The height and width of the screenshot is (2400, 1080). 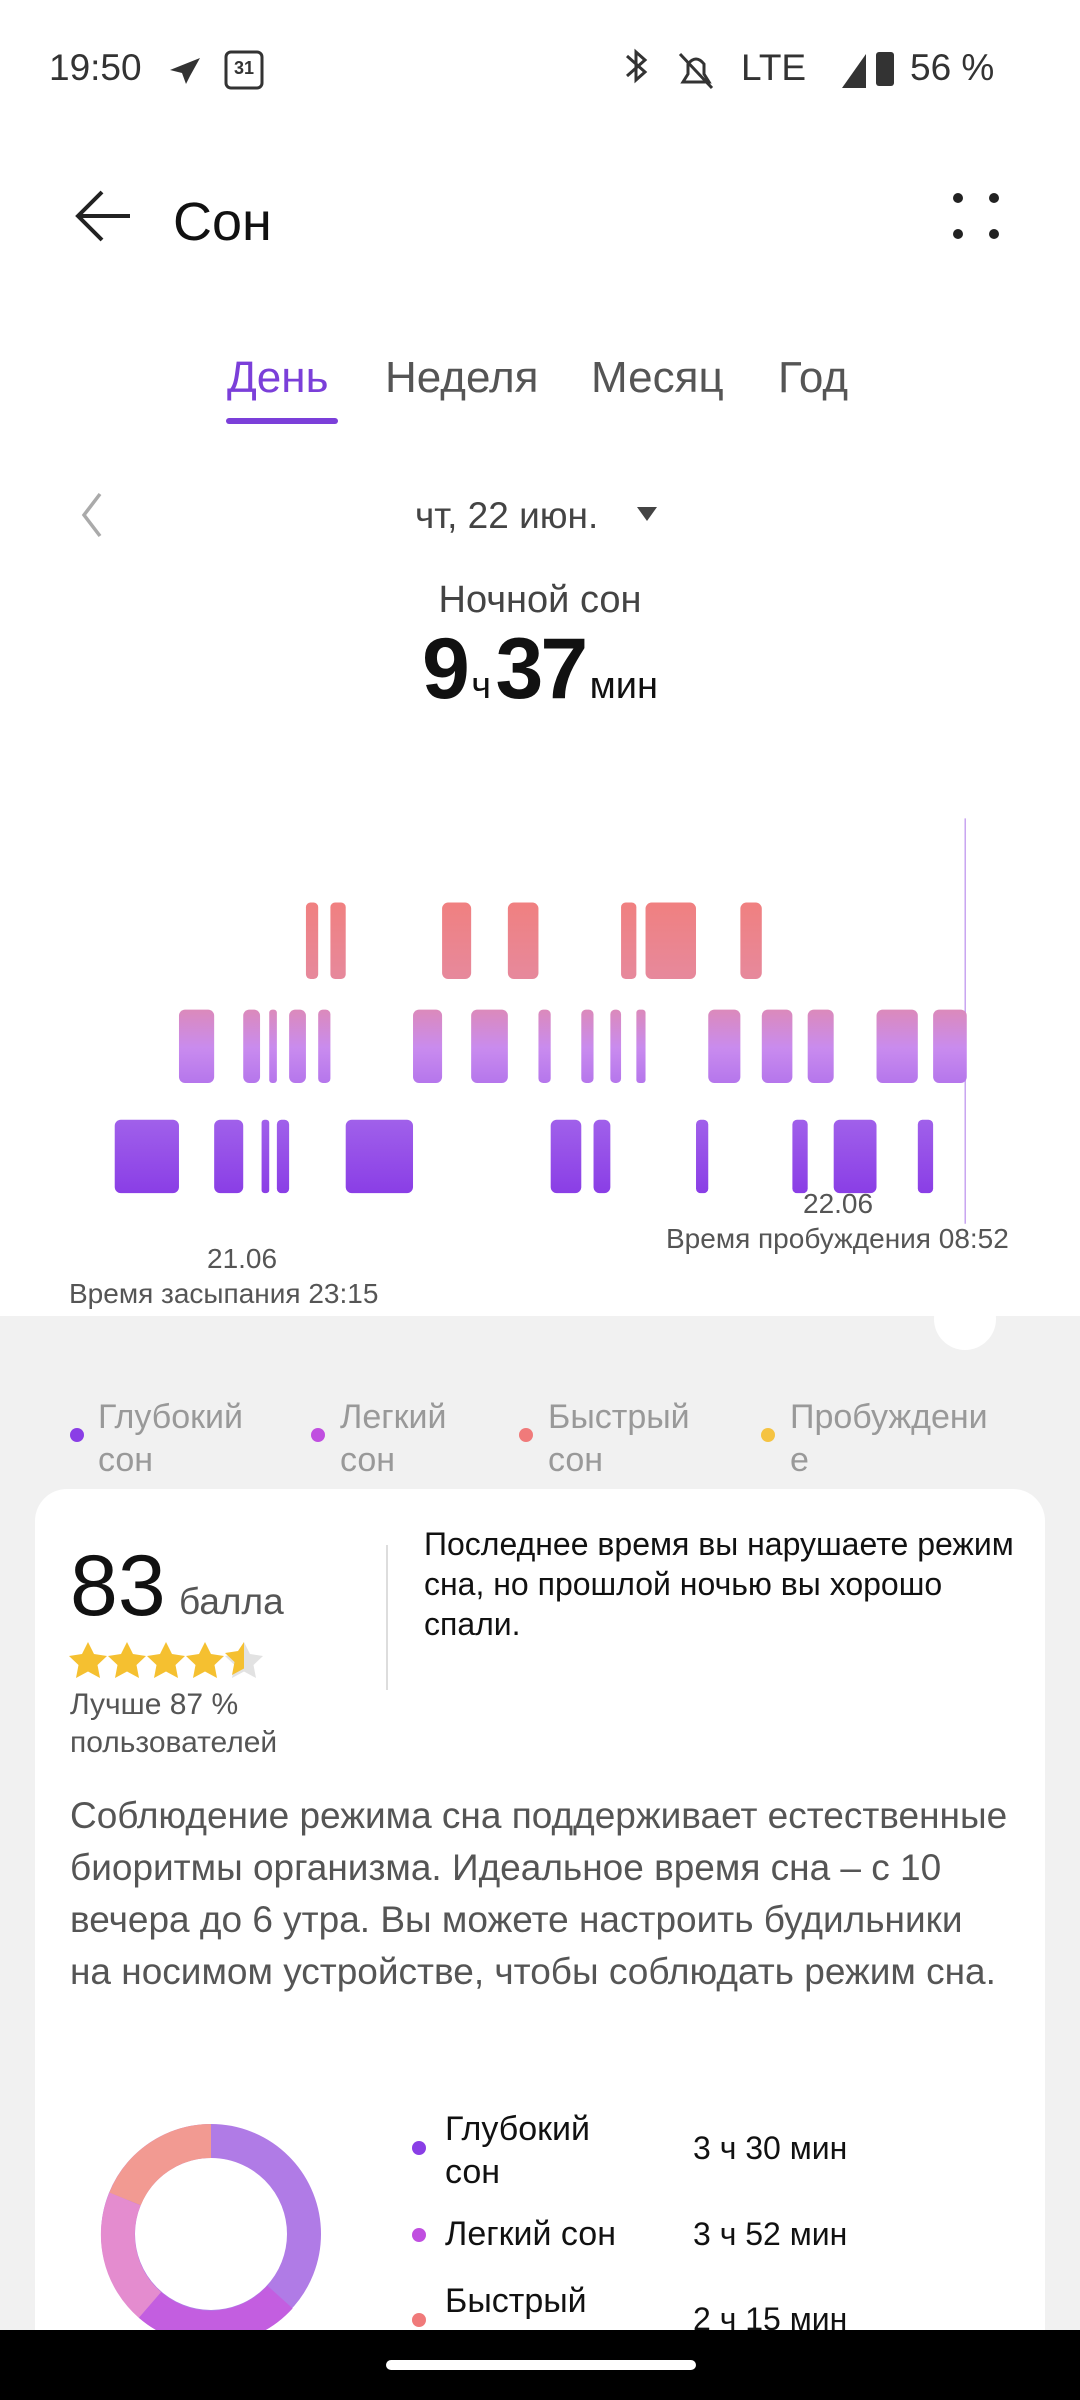 What do you see at coordinates (166, 1660) in the screenshot?
I see `rating-stars` at bounding box center [166, 1660].